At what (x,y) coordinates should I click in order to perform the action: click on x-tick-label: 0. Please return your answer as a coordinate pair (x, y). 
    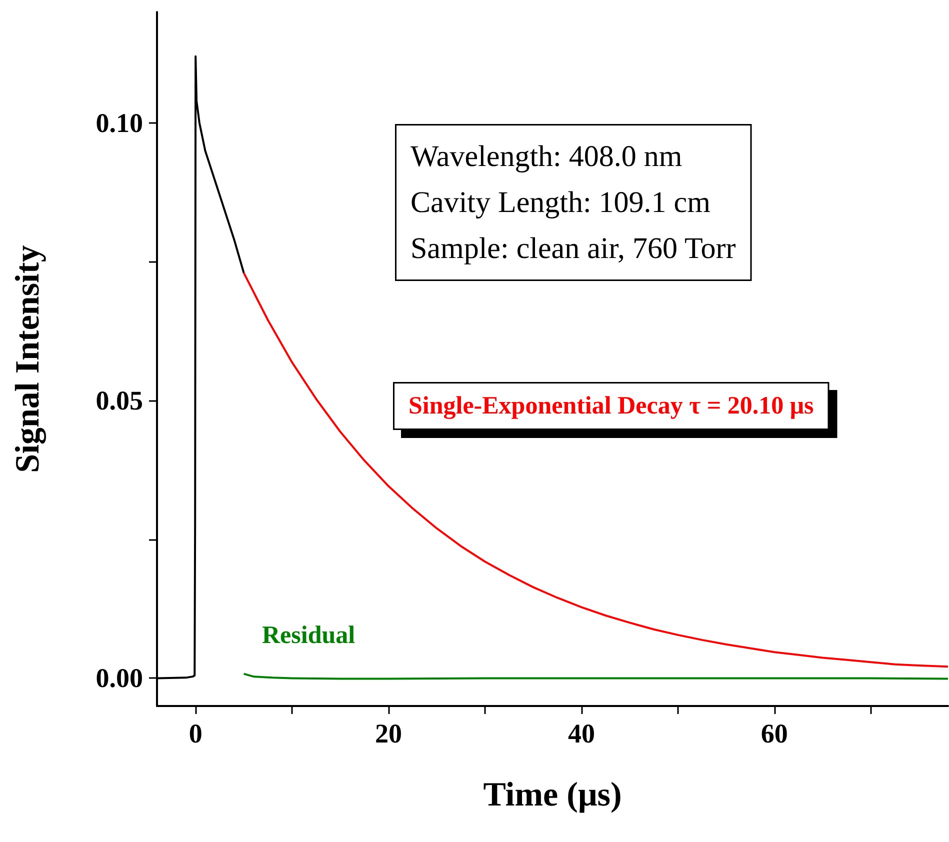
    Looking at the image, I should click on (195, 733).